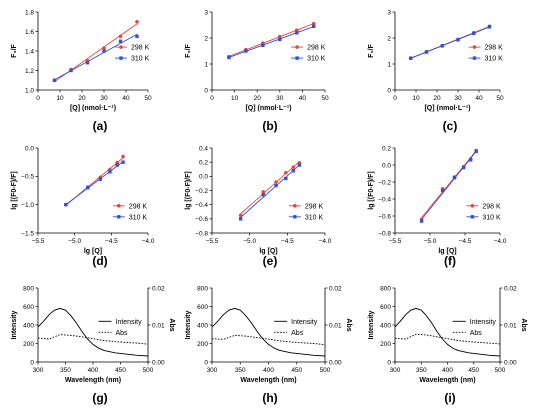 The width and height of the screenshot is (550, 412). Describe the element at coordinates (206, 64) in the screenshot. I see `y-tick-label: 1` at that location.